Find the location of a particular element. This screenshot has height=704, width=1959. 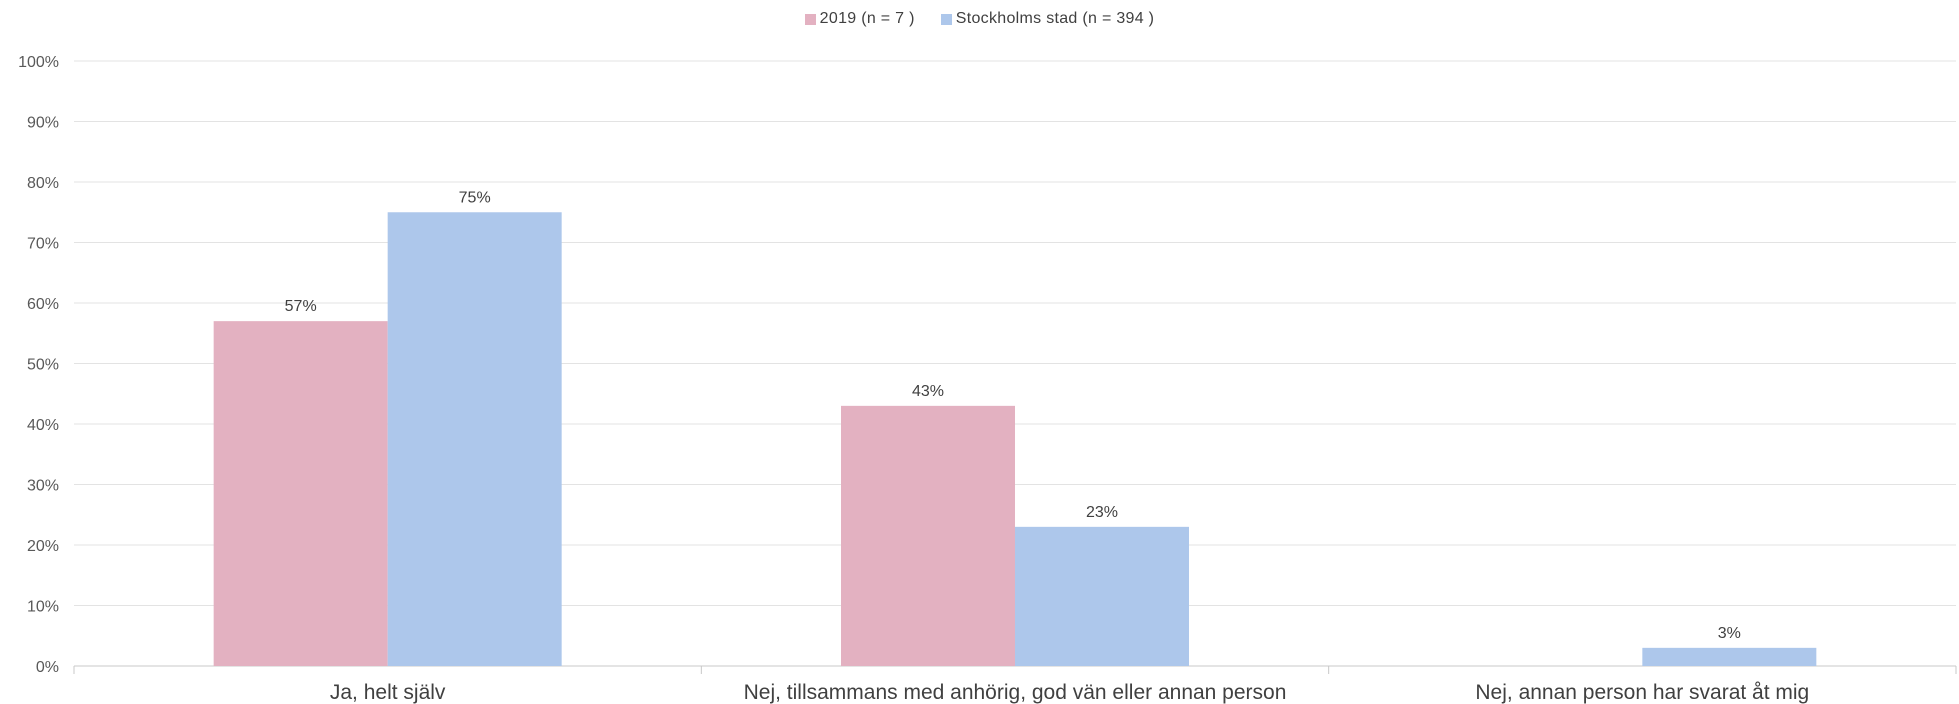

legend-item-2019: 2019 (n = 7 ) is located at coordinates (859, 19).